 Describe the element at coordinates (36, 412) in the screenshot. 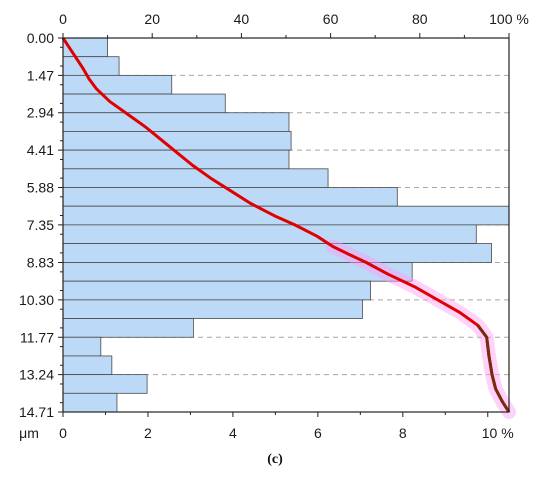

I see `y-tick-label: 14.71` at that location.